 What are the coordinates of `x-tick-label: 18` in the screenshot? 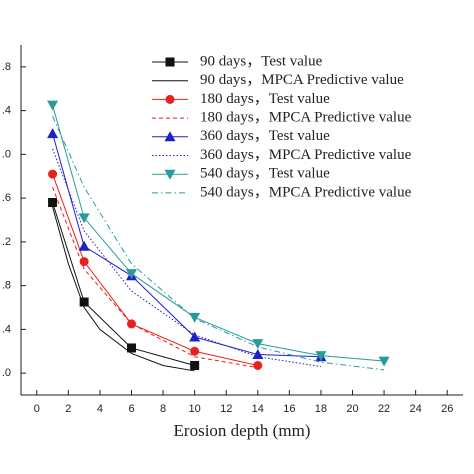 It's located at (321, 409).